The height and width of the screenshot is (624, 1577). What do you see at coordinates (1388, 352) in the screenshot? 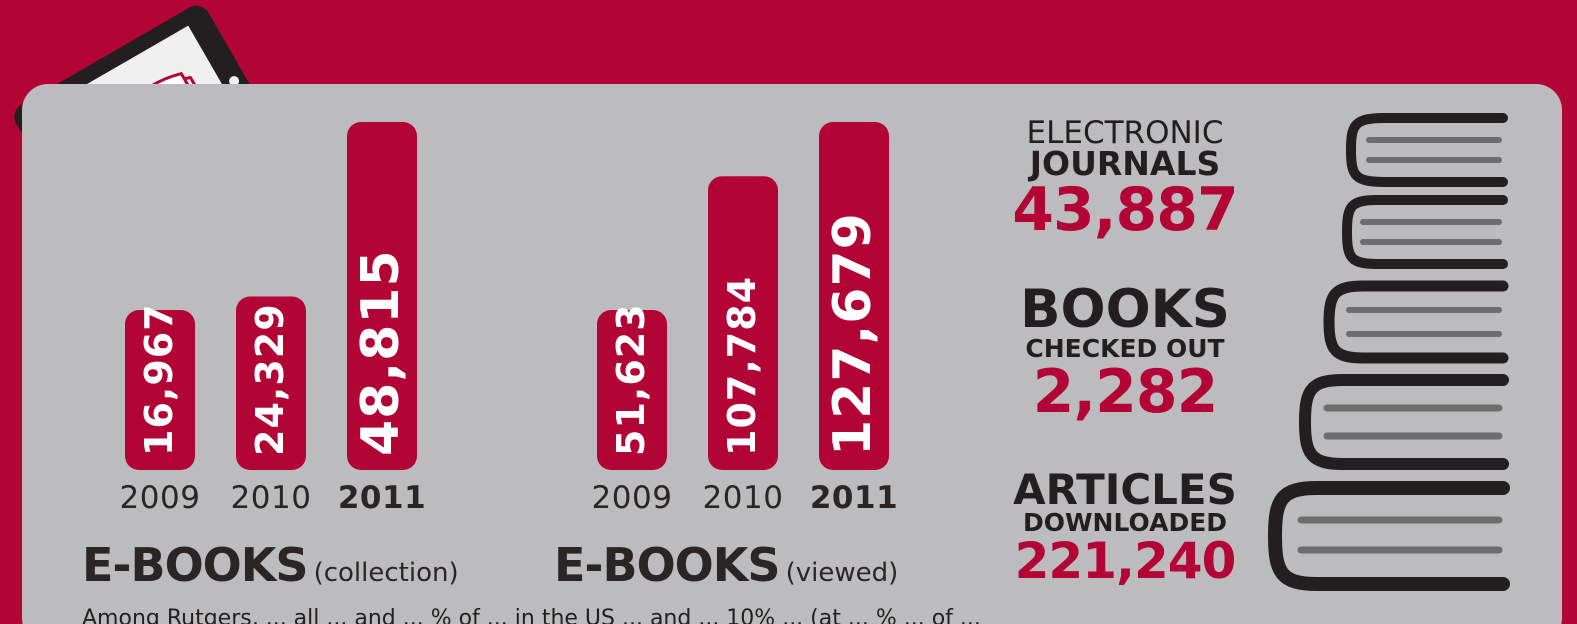
I see `book-stack-icon` at bounding box center [1388, 352].